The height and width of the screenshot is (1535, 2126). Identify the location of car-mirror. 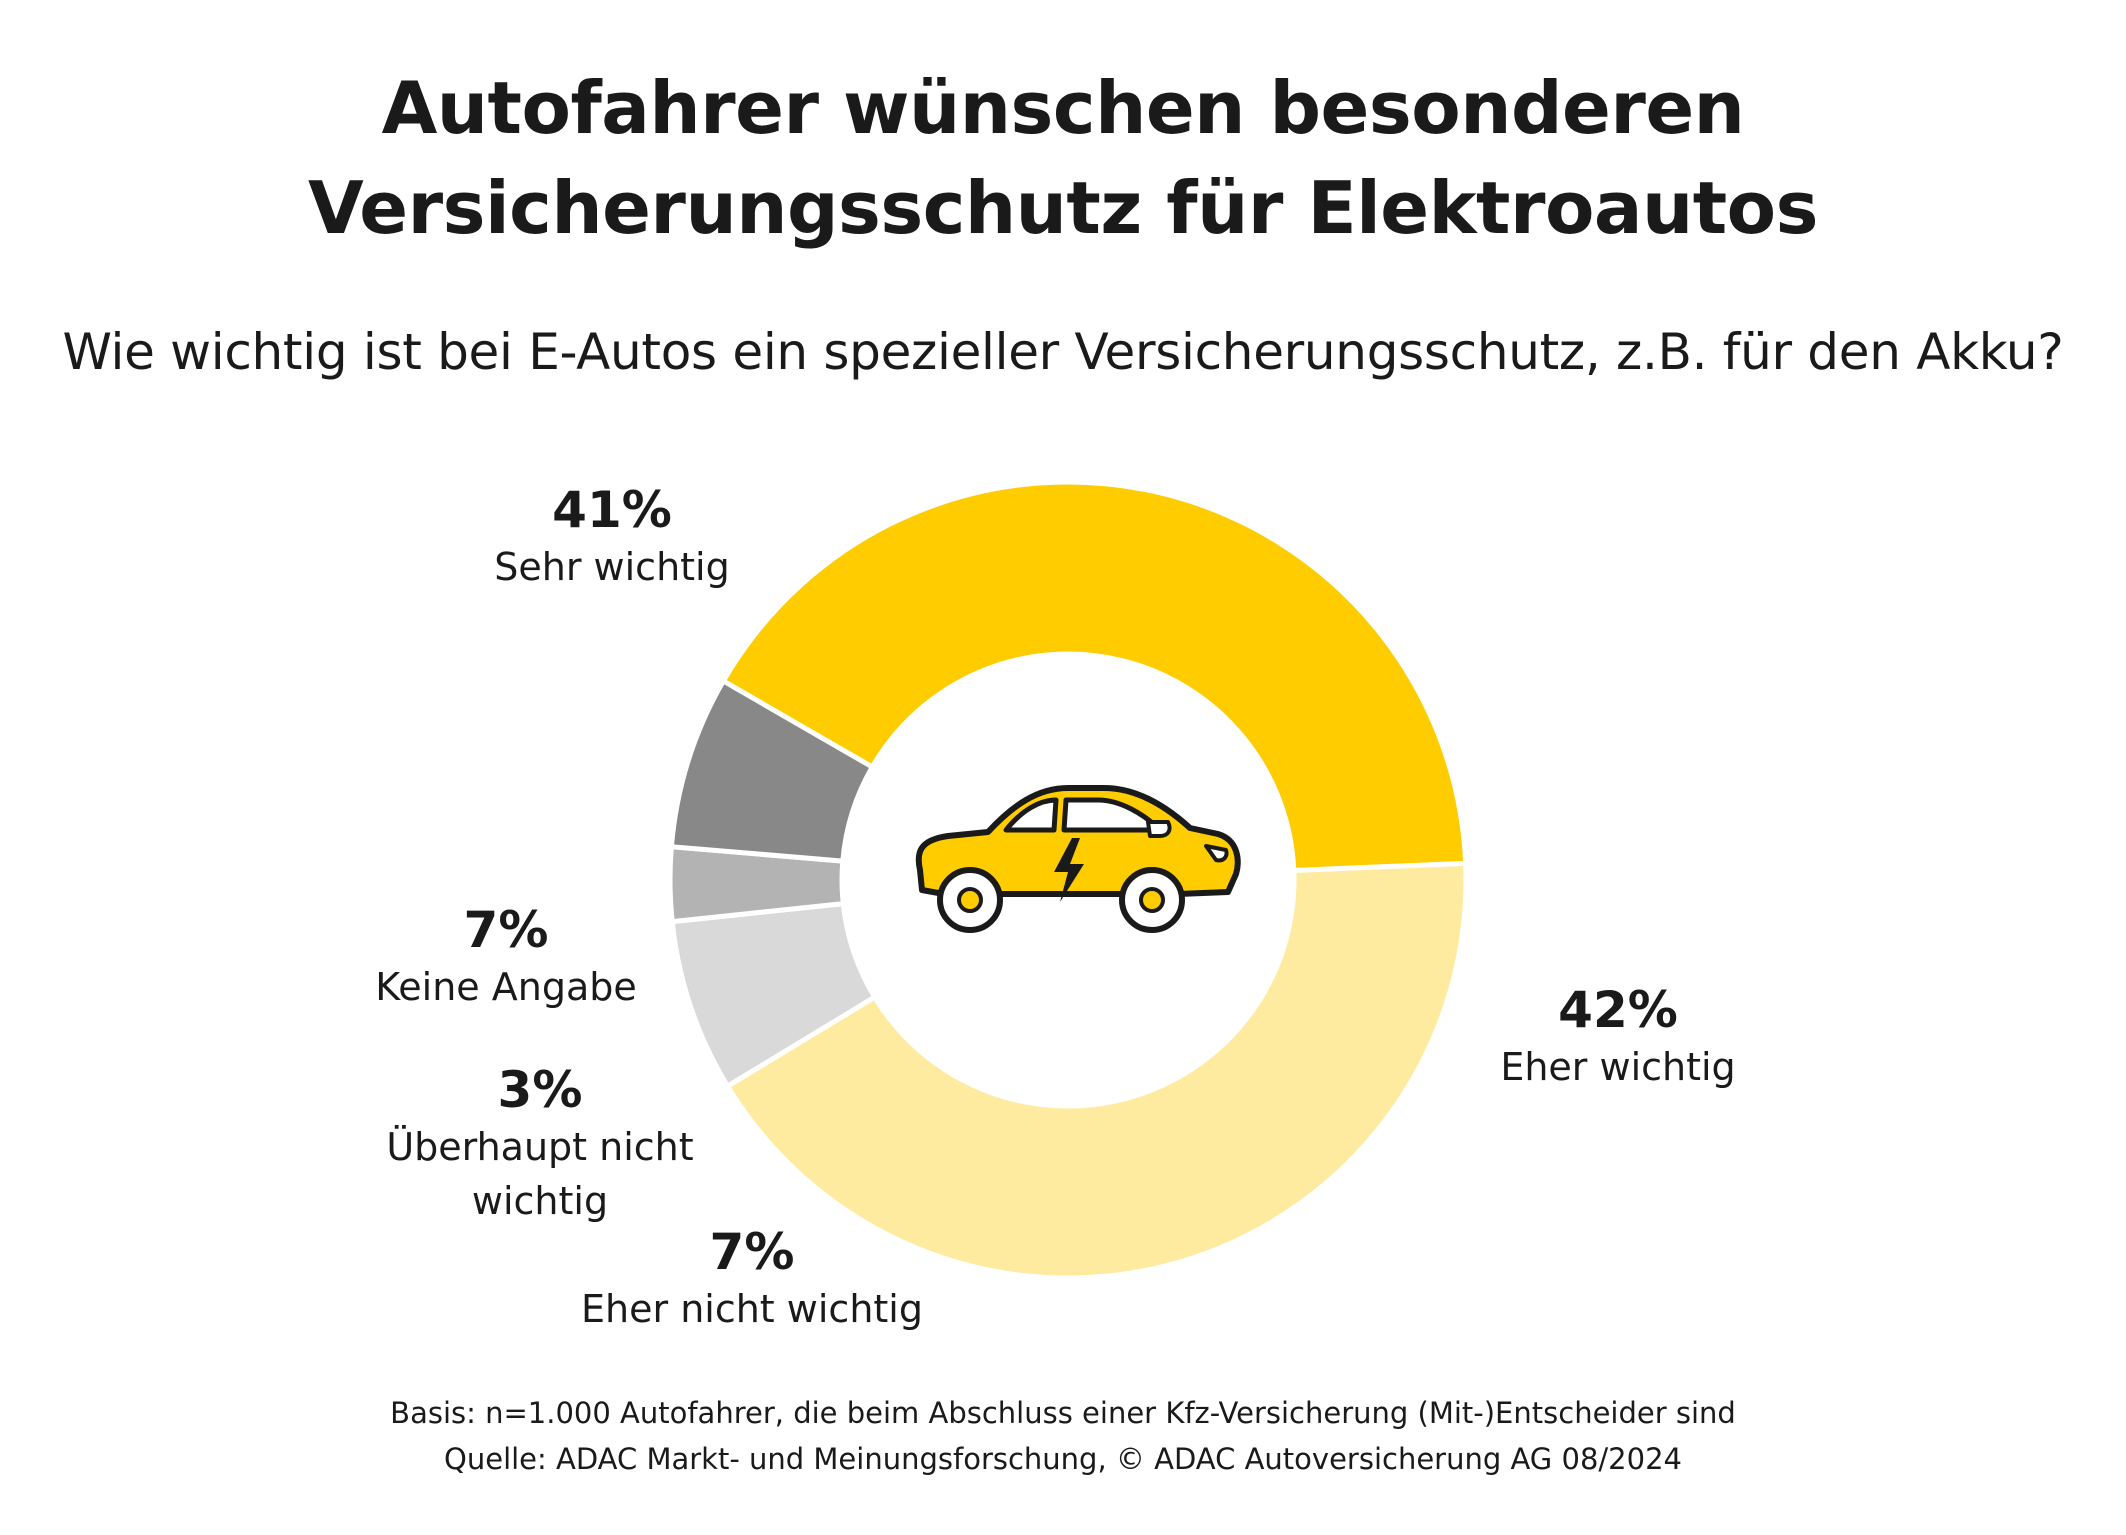
(1159, 829).